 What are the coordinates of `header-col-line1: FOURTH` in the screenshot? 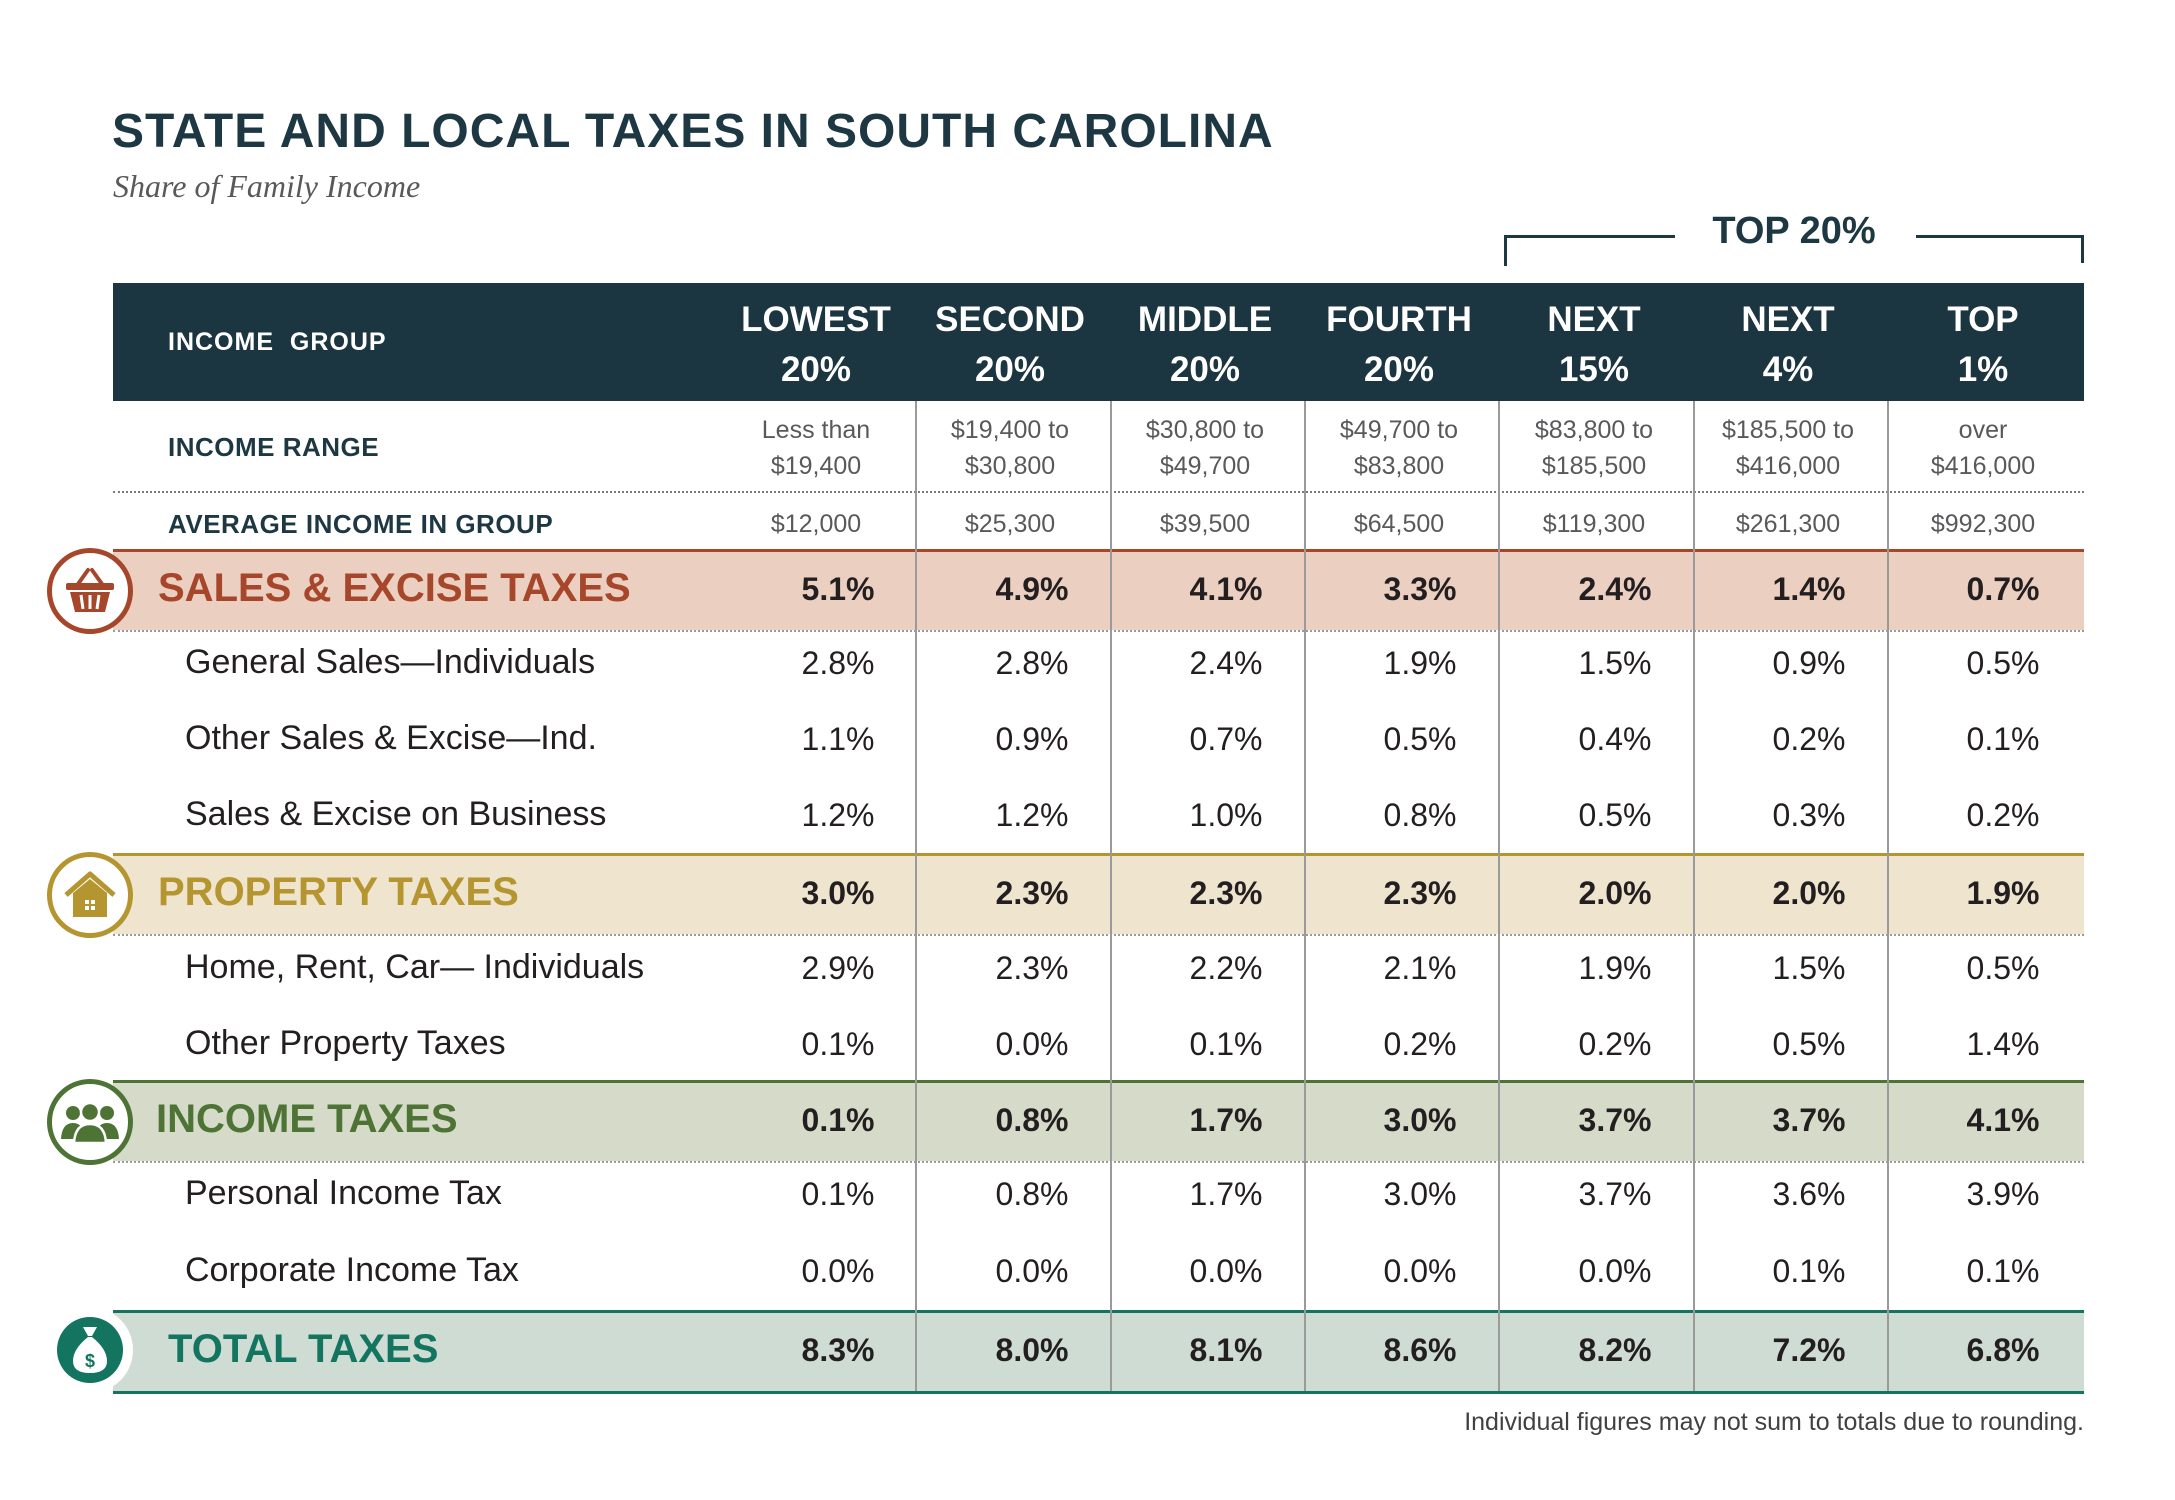 It's located at (1399, 319).